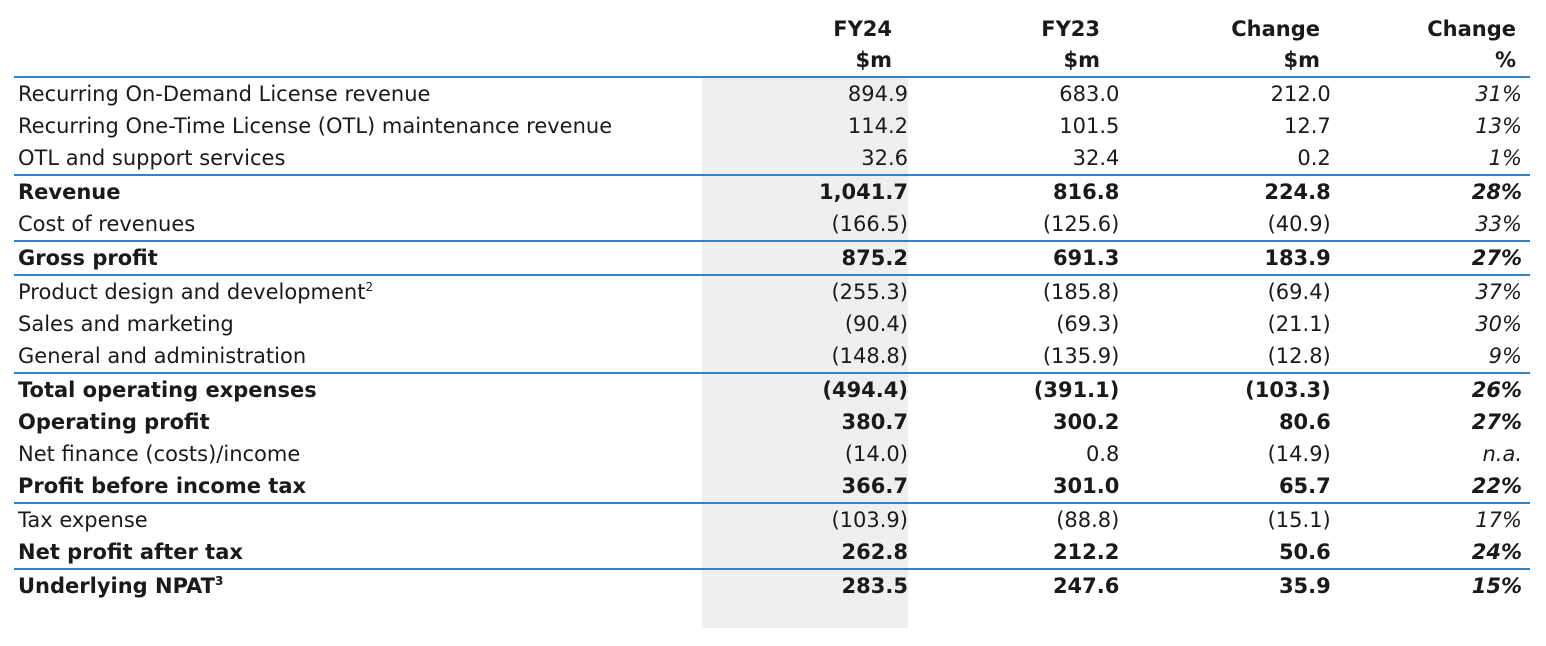 This screenshot has width=1546, height=646. I want to click on cell-change: (21.1), so click(1299, 324).